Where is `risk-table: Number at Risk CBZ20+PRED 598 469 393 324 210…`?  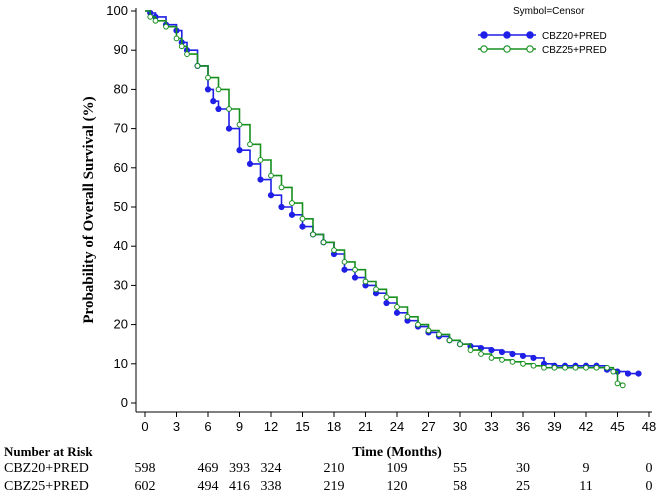
risk-table: Number at Risk CBZ20+PRED 598 469 393 324 210… is located at coordinates (328, 469).